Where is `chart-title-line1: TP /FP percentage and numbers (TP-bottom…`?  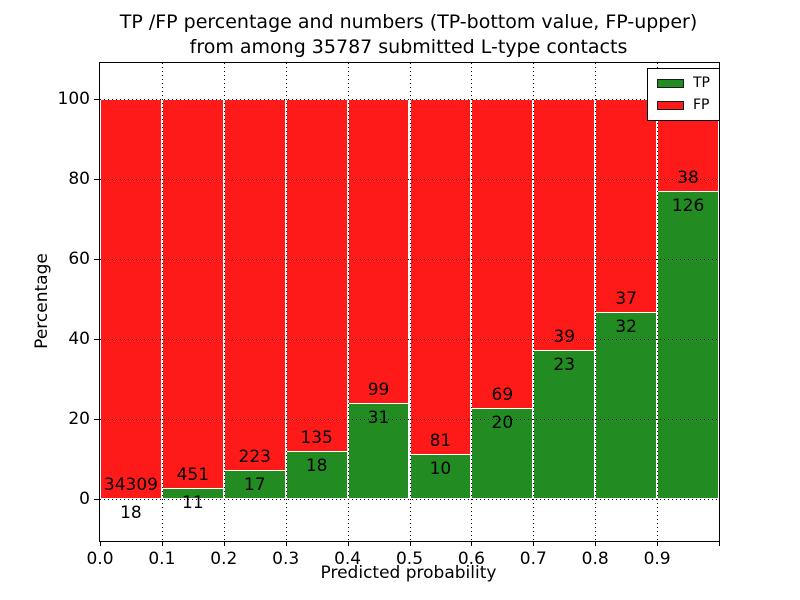
chart-title-line1: TP /FP percentage and numbers (TP-bottom… is located at coordinates (408, 22).